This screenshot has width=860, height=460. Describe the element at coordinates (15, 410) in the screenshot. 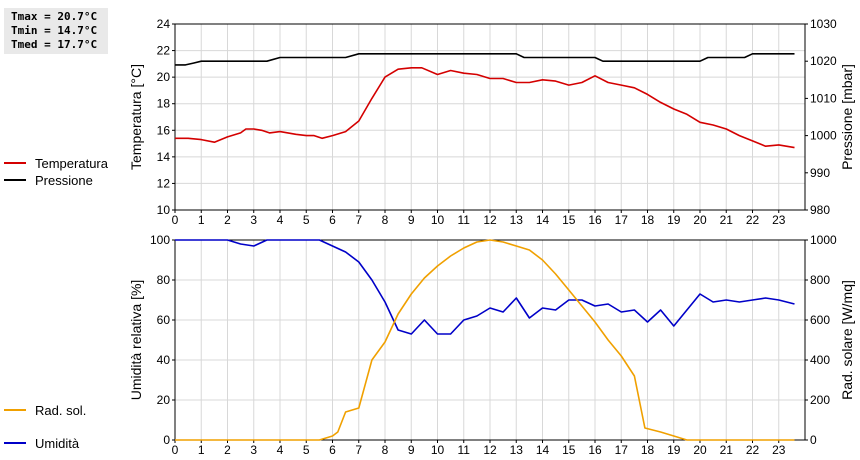

I see `legend-swatch-rad-sol` at that location.